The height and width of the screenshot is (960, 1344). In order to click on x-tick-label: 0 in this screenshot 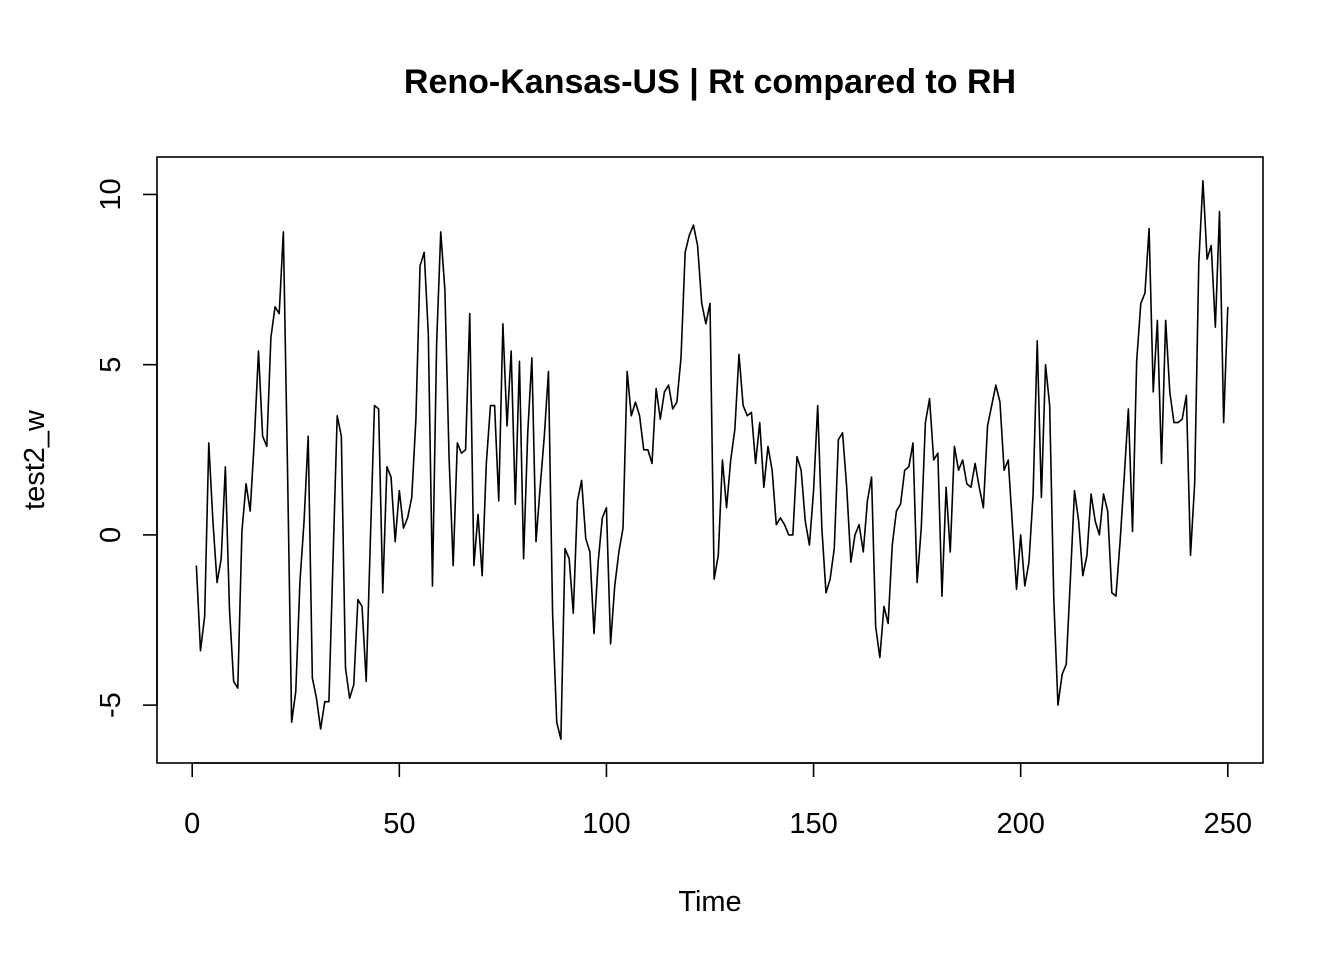, I will do `click(192, 824)`.